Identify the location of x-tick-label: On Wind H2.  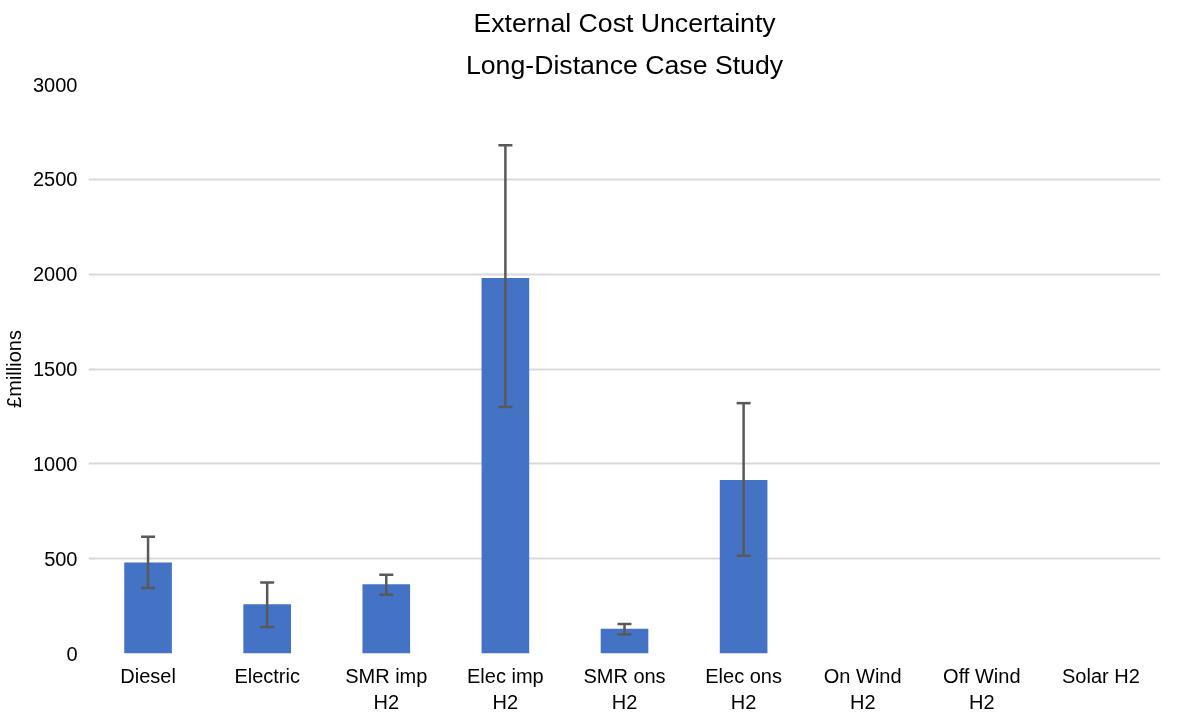
(862, 688).